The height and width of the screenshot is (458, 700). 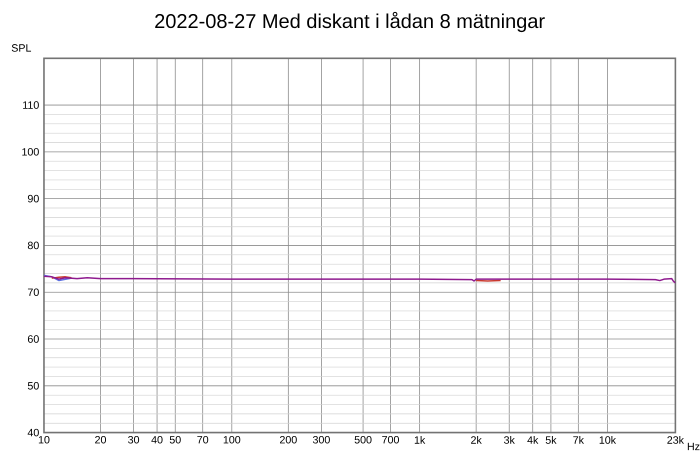 I want to click on y-tick-label: 50, so click(x=33, y=386).